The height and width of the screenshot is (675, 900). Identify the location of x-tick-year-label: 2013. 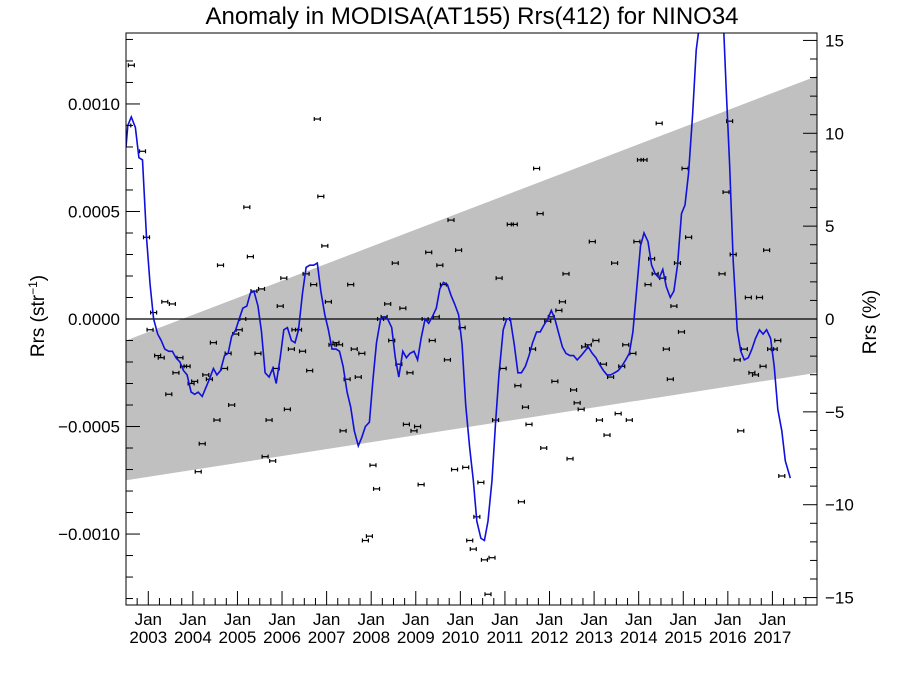
(594, 637).